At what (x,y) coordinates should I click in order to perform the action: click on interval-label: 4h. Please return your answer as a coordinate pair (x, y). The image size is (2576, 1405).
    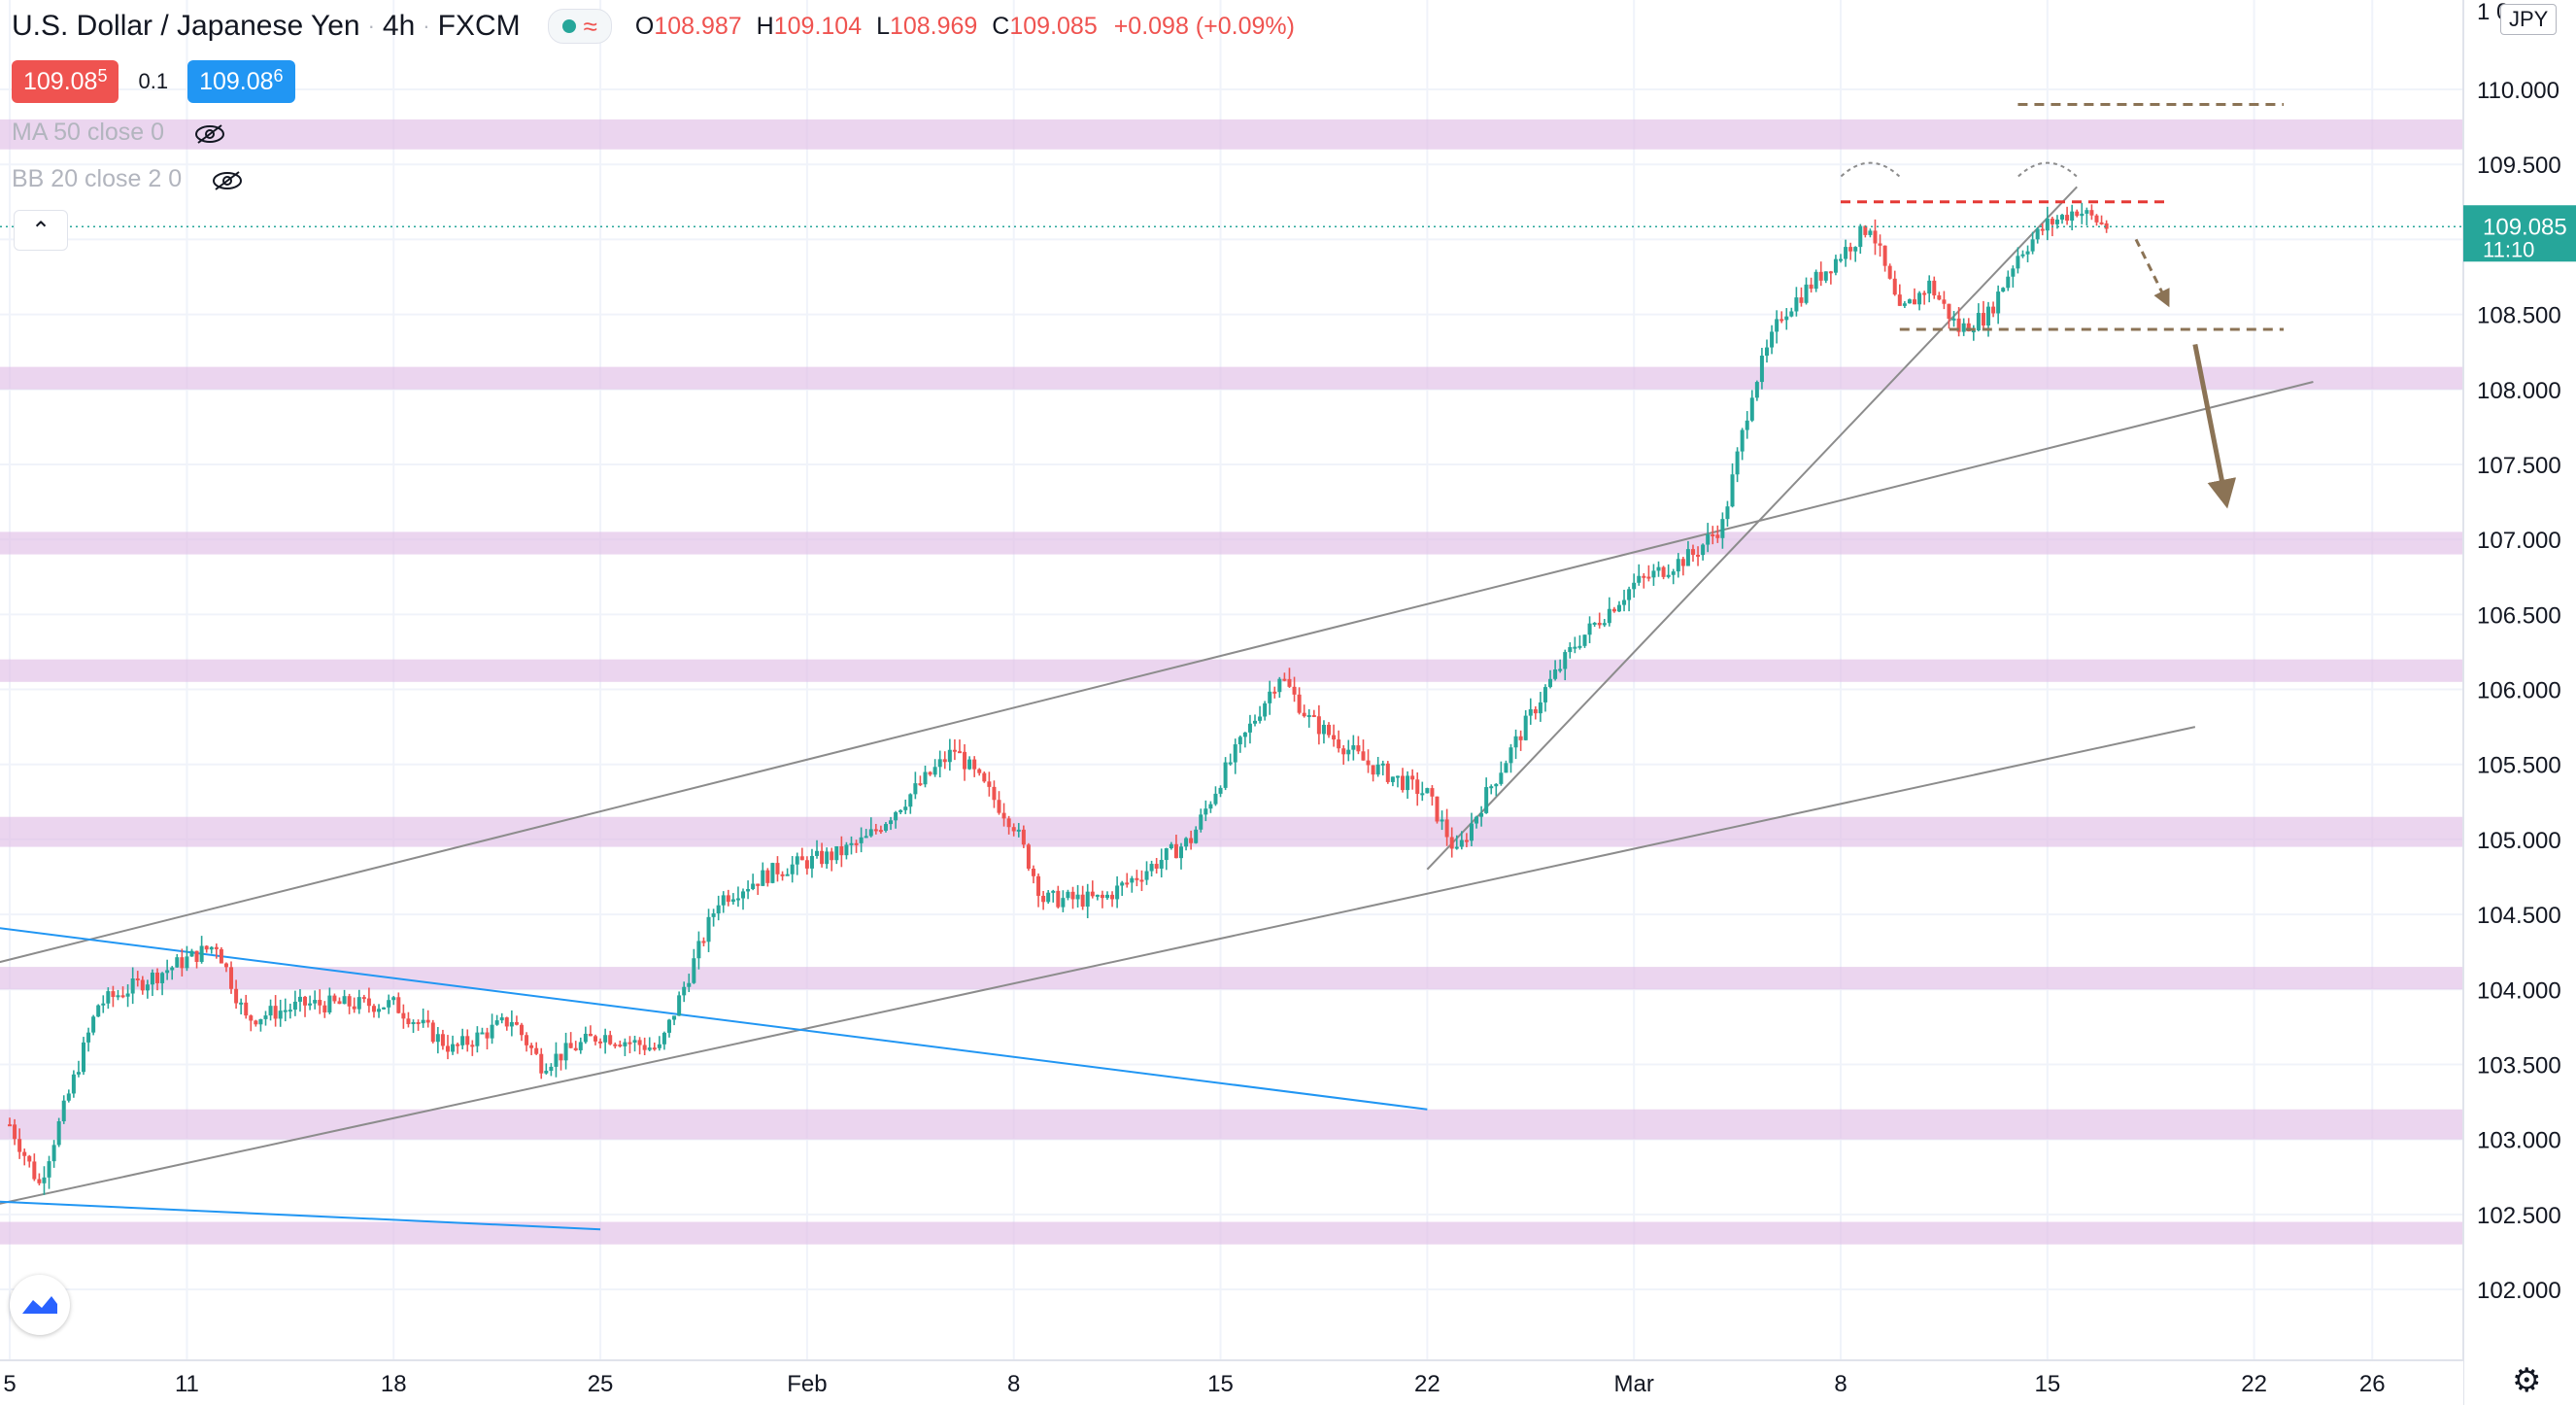
    Looking at the image, I should click on (399, 26).